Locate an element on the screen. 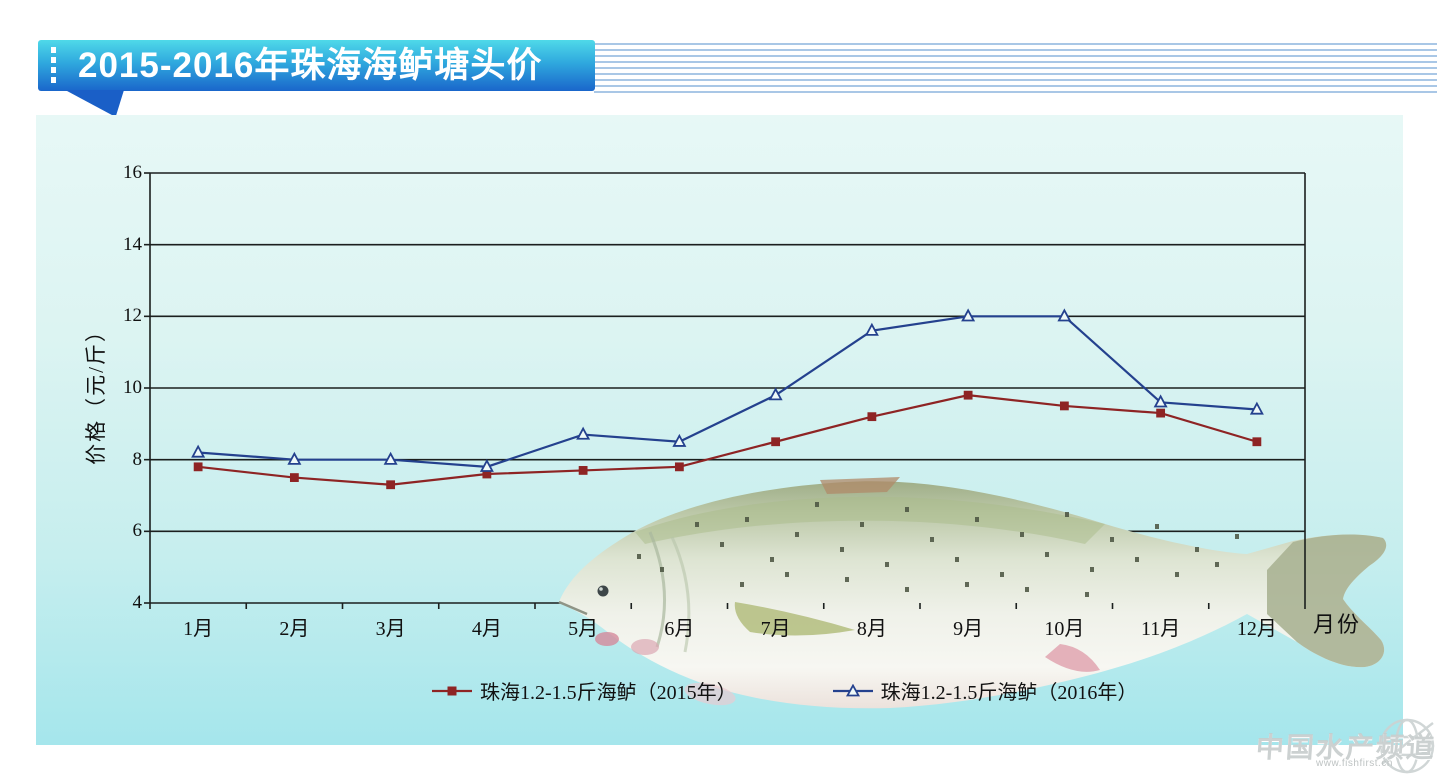  y-tick-label: 10 is located at coordinates (132, 387).